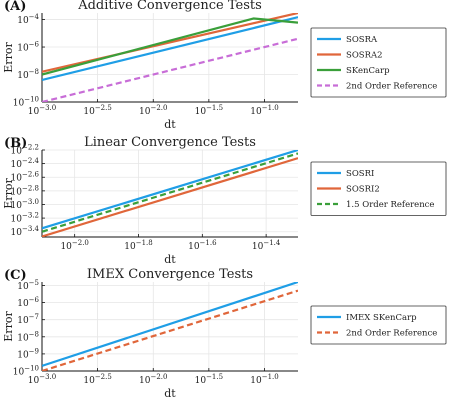  What do you see at coordinates (28, 319) in the screenshot?
I see `y-tick-label: 10⁻⁷` at bounding box center [28, 319].